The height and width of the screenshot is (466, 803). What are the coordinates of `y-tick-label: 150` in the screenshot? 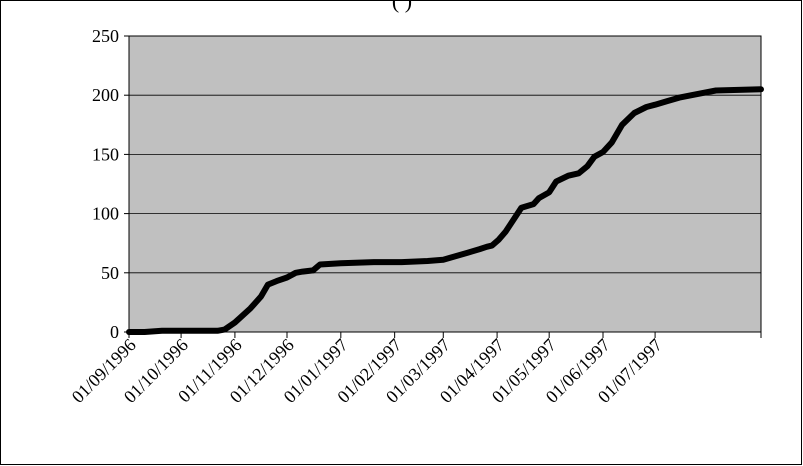 It's located at (105, 154).